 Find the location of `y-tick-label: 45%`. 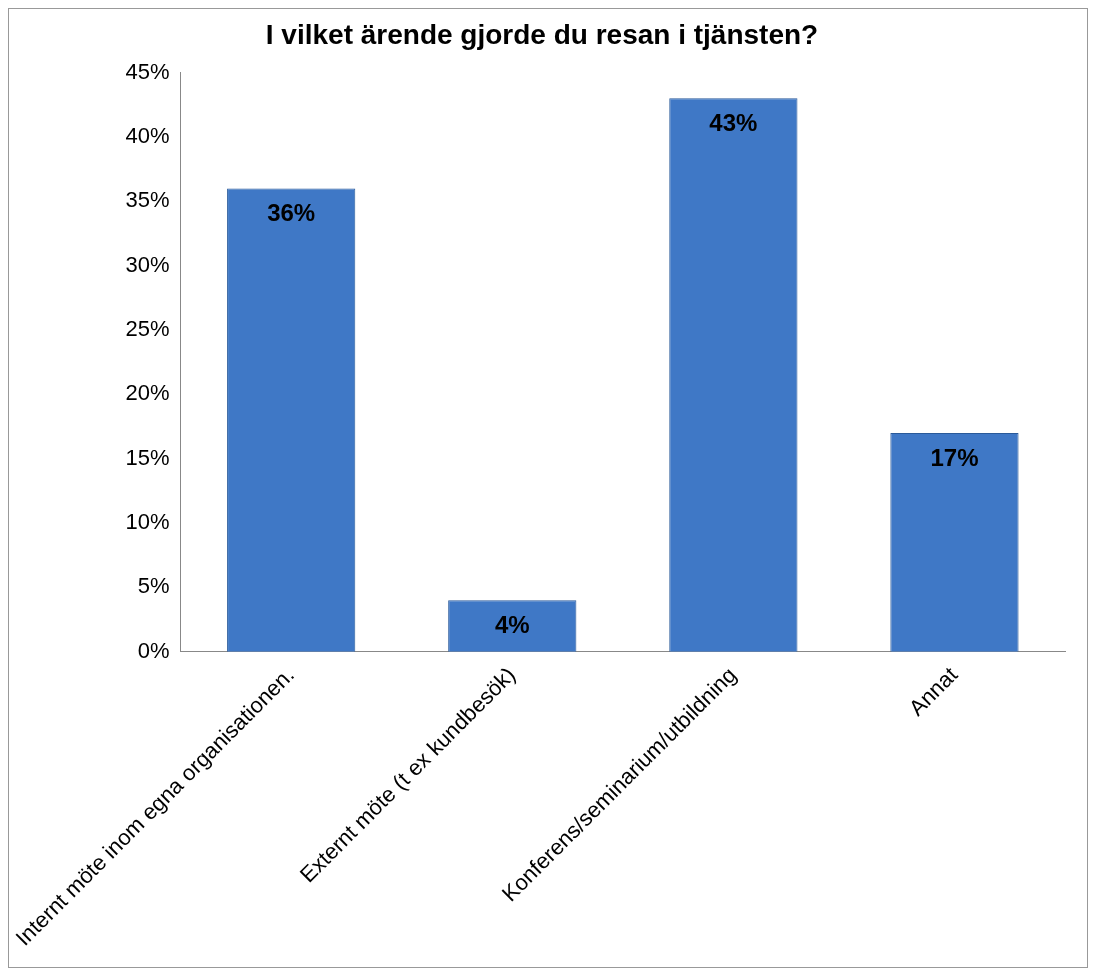

y-tick-label: 45% is located at coordinates (147, 71).